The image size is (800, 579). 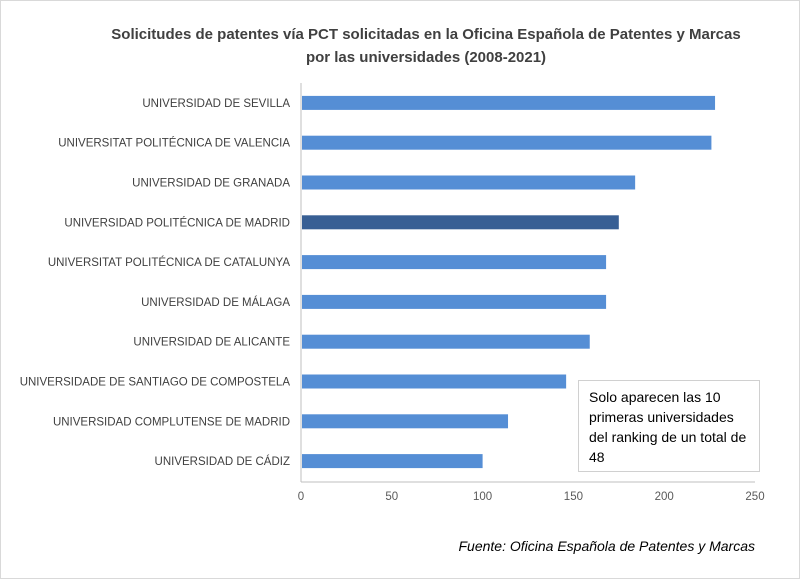 What do you see at coordinates (664, 497) in the screenshot?
I see `x-tick-label: 200` at bounding box center [664, 497].